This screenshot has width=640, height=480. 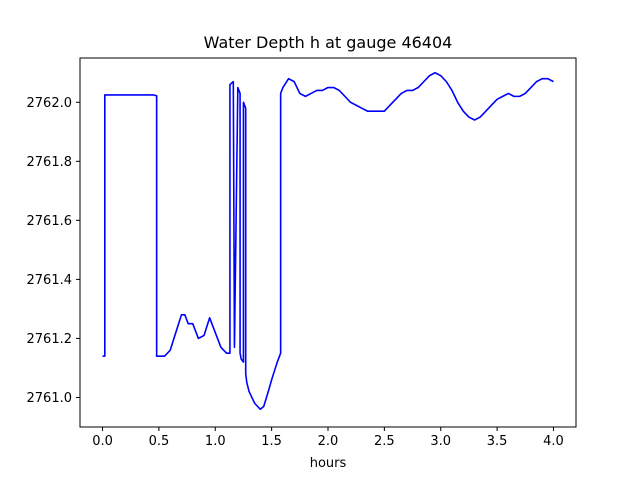 What do you see at coordinates (159, 441) in the screenshot?
I see `x-tick-label: 0.5` at bounding box center [159, 441].